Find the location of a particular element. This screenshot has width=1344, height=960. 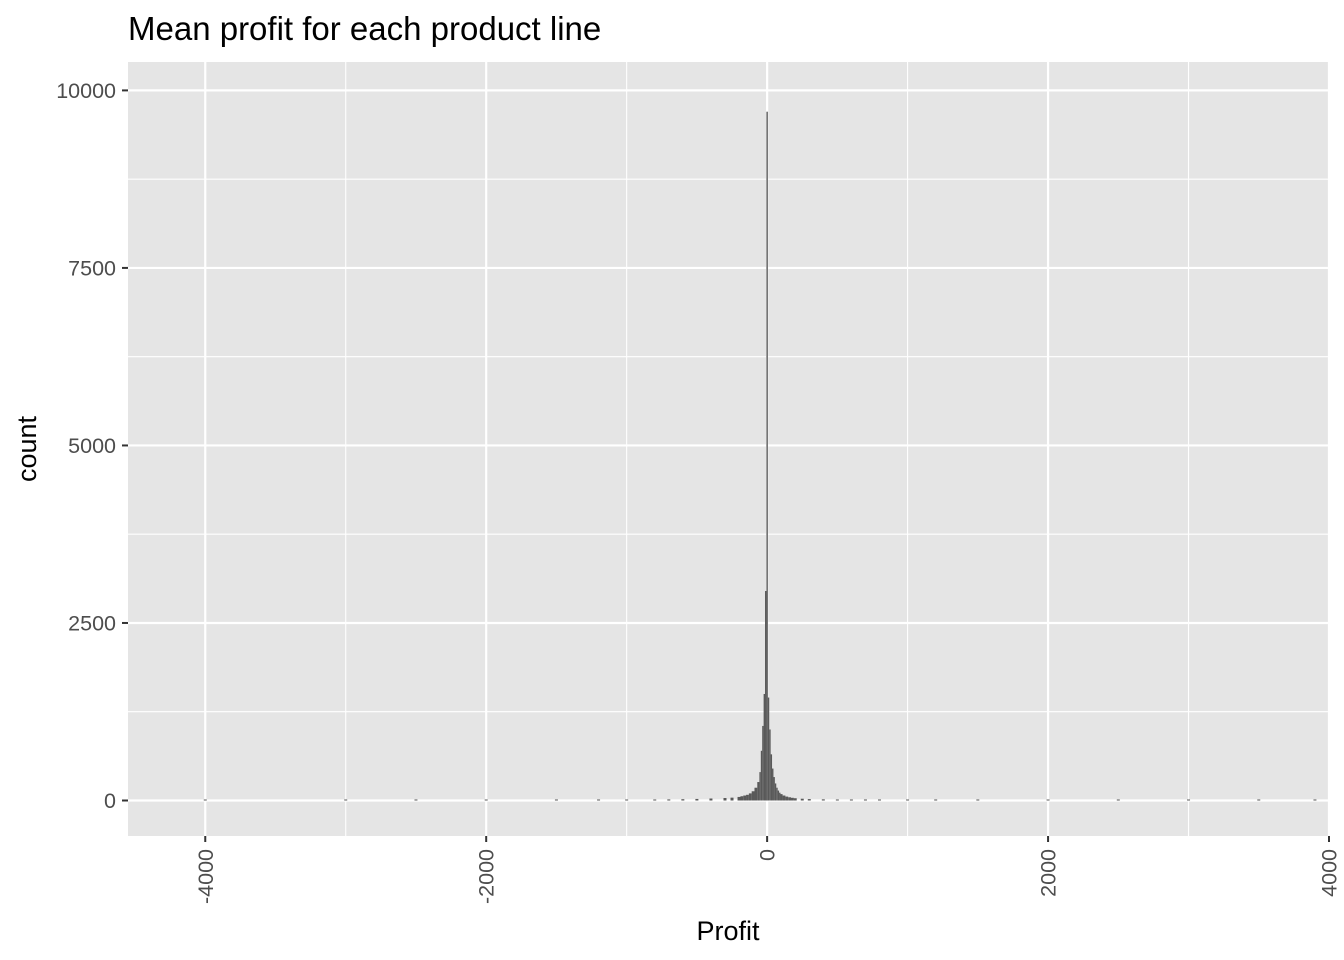

y-axis-ticks: 0 2500 5000 7500 10000 is located at coordinates (92, 446).